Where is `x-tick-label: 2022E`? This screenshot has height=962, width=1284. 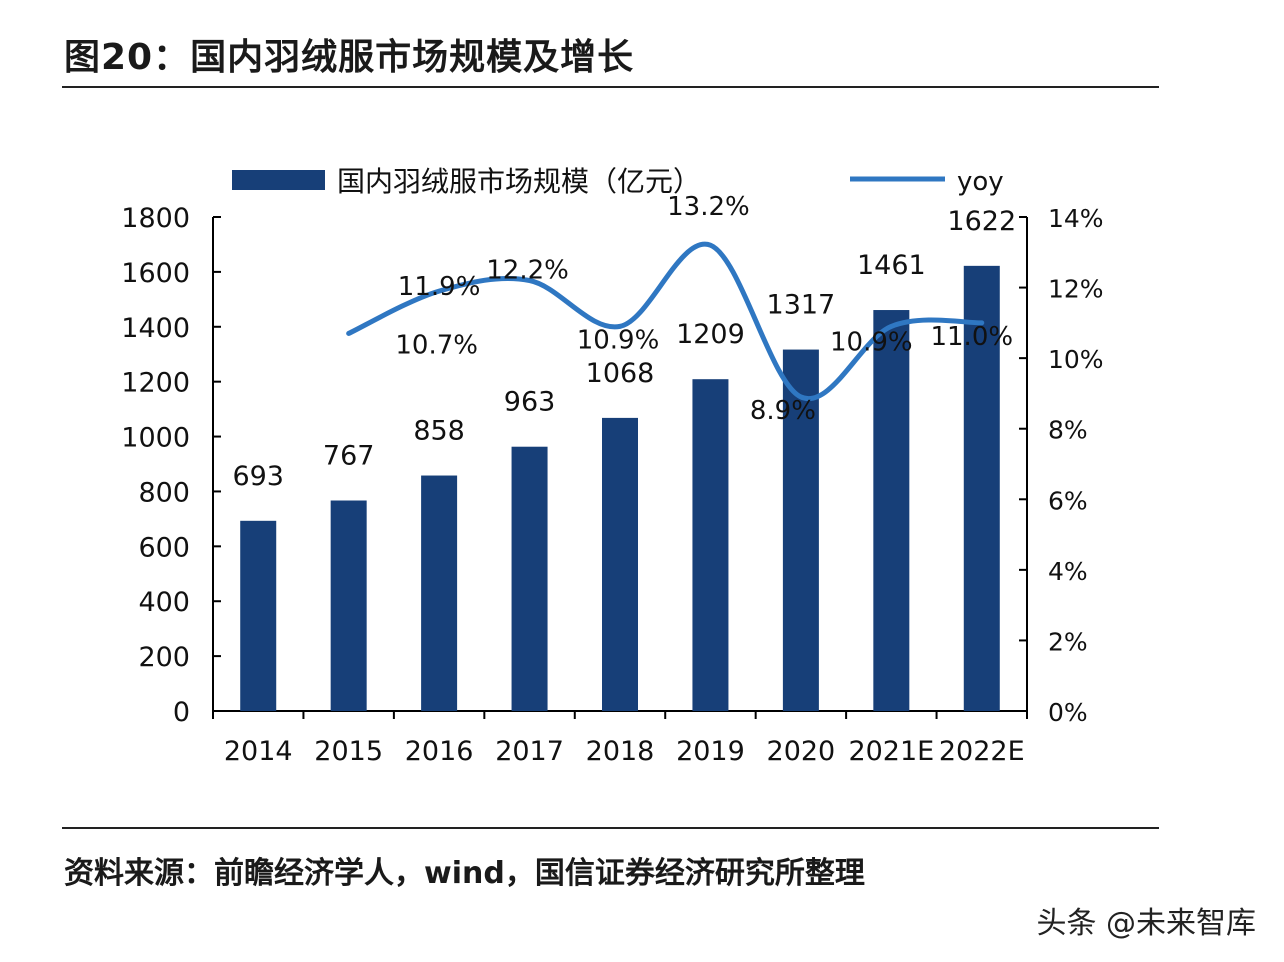 x-tick-label: 2022E is located at coordinates (982, 751).